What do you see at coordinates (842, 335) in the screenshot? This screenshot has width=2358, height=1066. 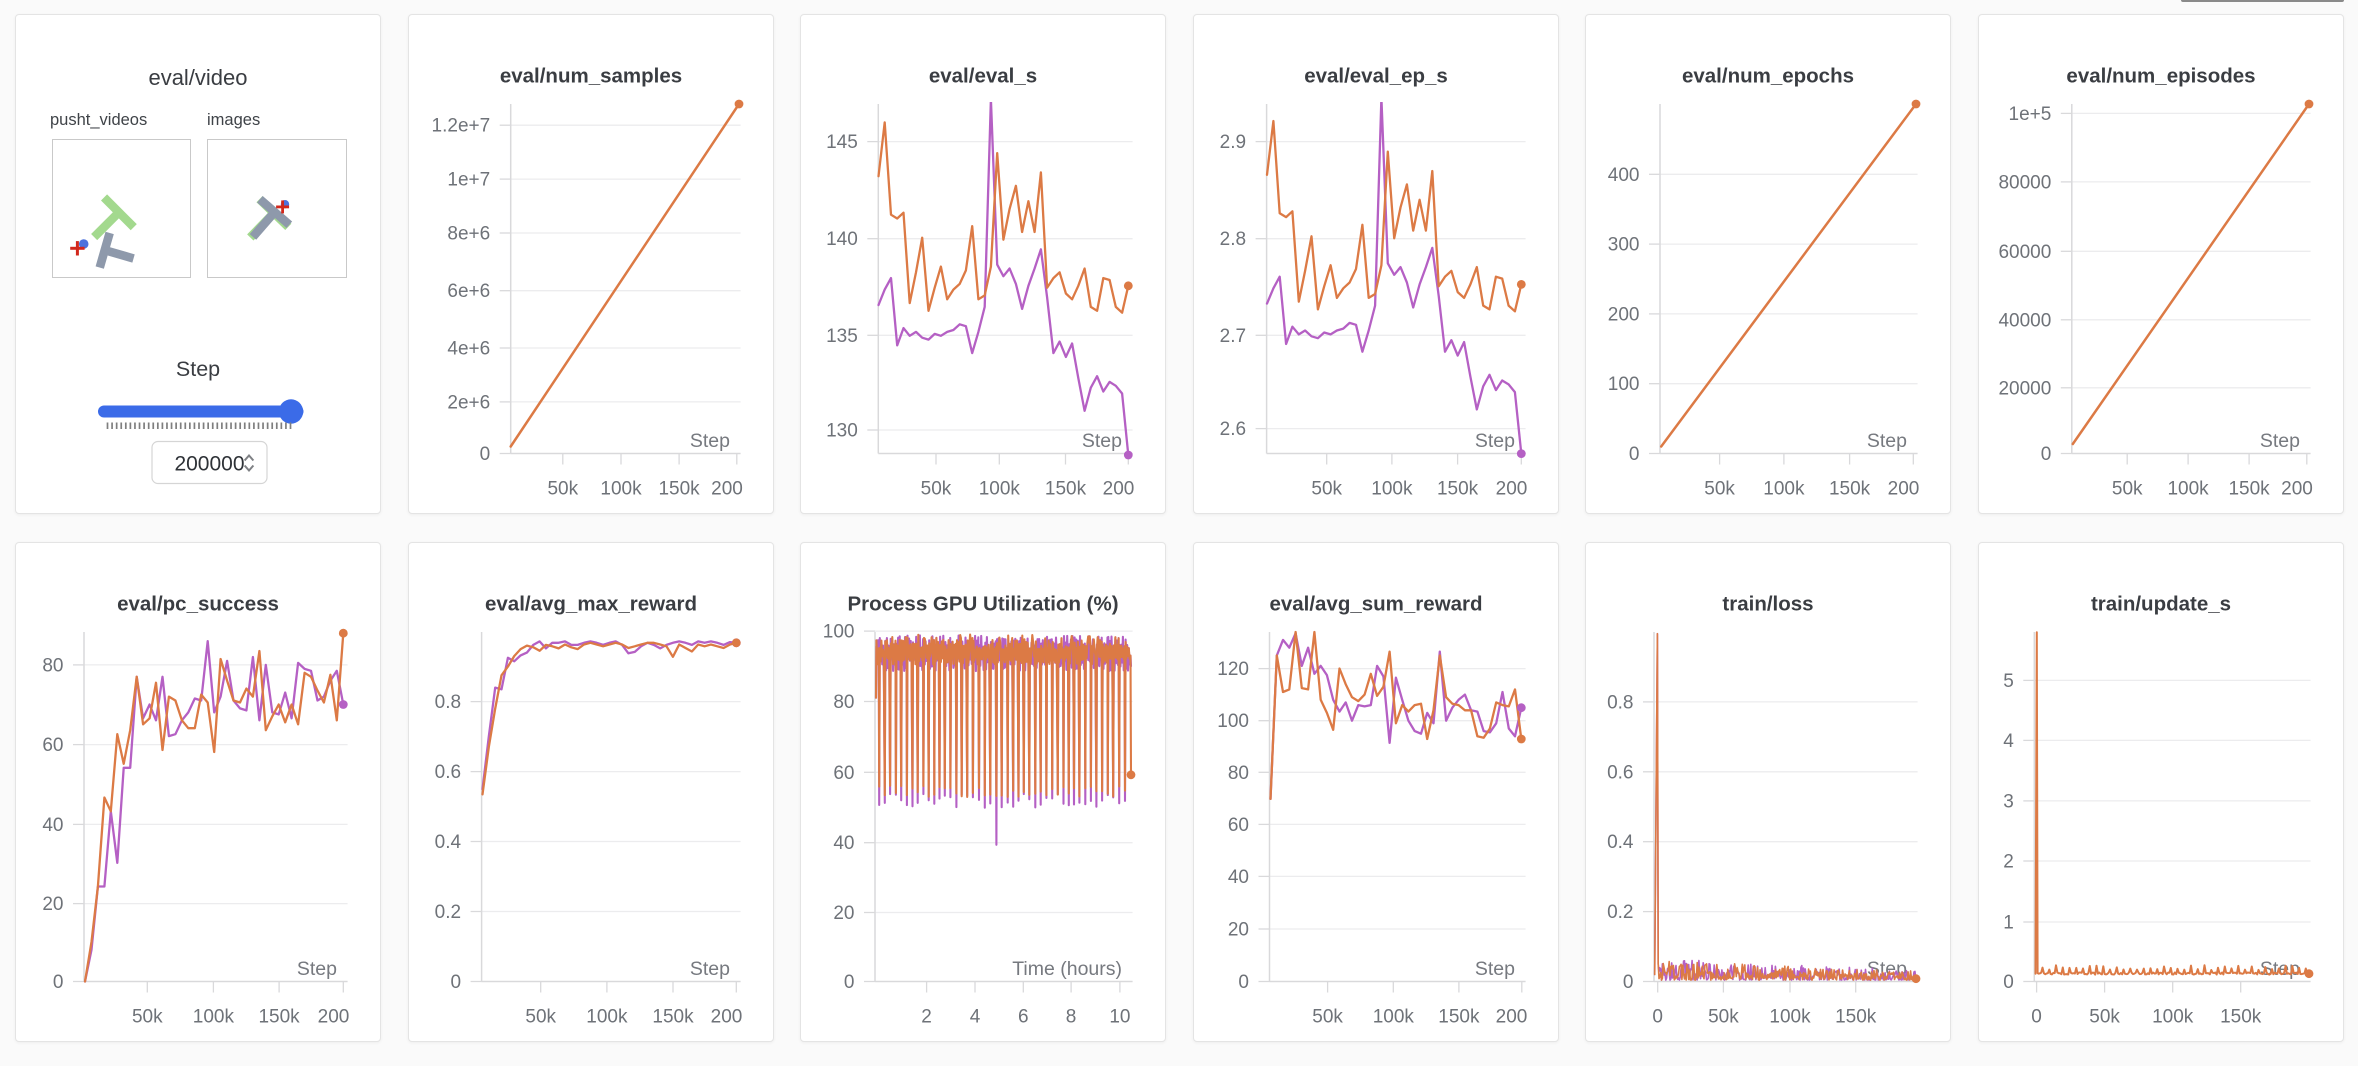 I see `svg-text: 135` at bounding box center [842, 335].